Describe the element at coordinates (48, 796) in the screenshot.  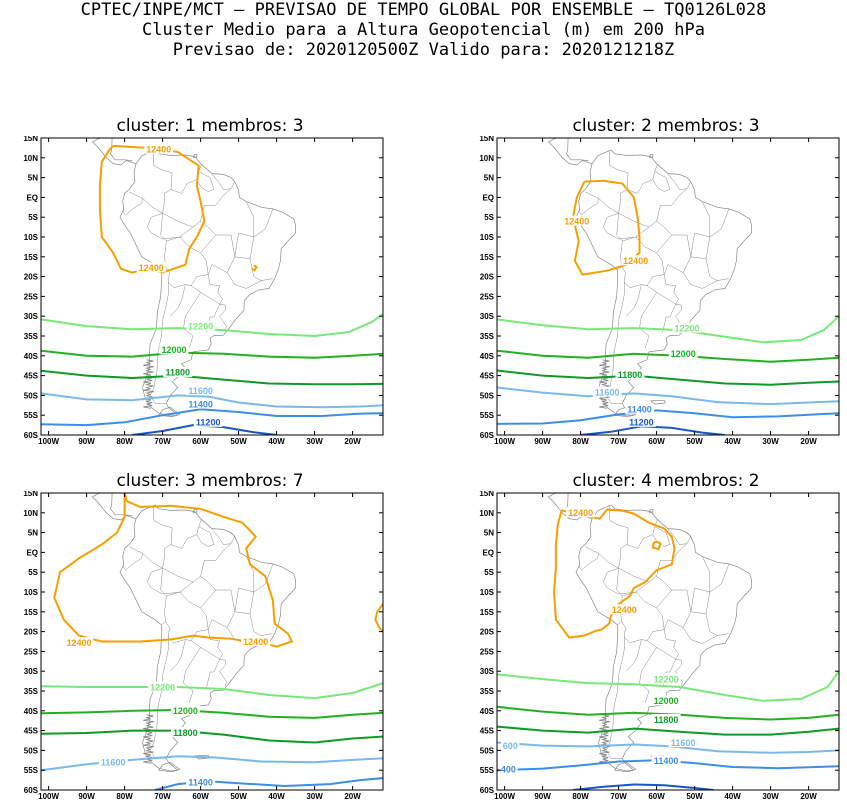
I see `lon-label: 100W` at that location.